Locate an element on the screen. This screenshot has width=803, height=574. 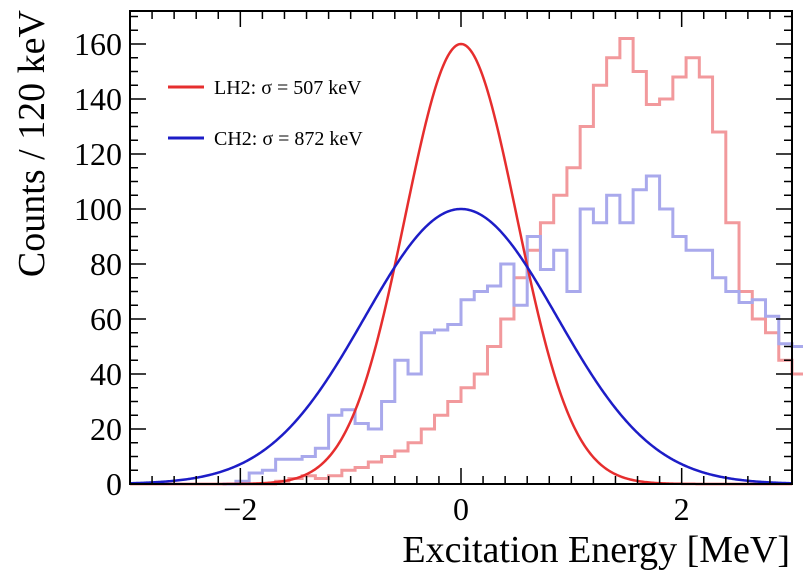
x-tick-label: −2 is located at coordinates (240, 509).